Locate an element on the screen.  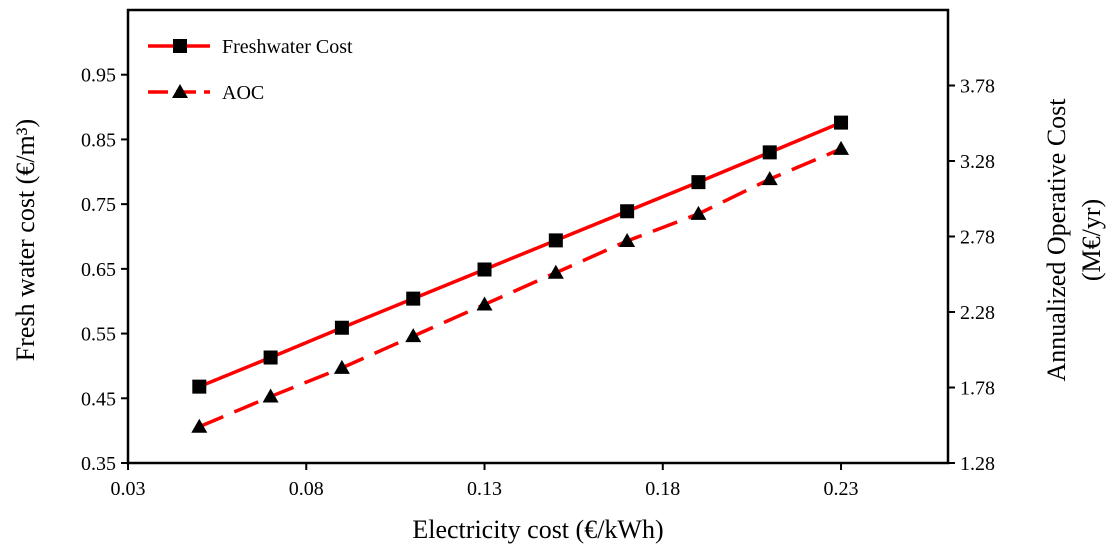
data-point-aoc is located at coordinates (841, 148).